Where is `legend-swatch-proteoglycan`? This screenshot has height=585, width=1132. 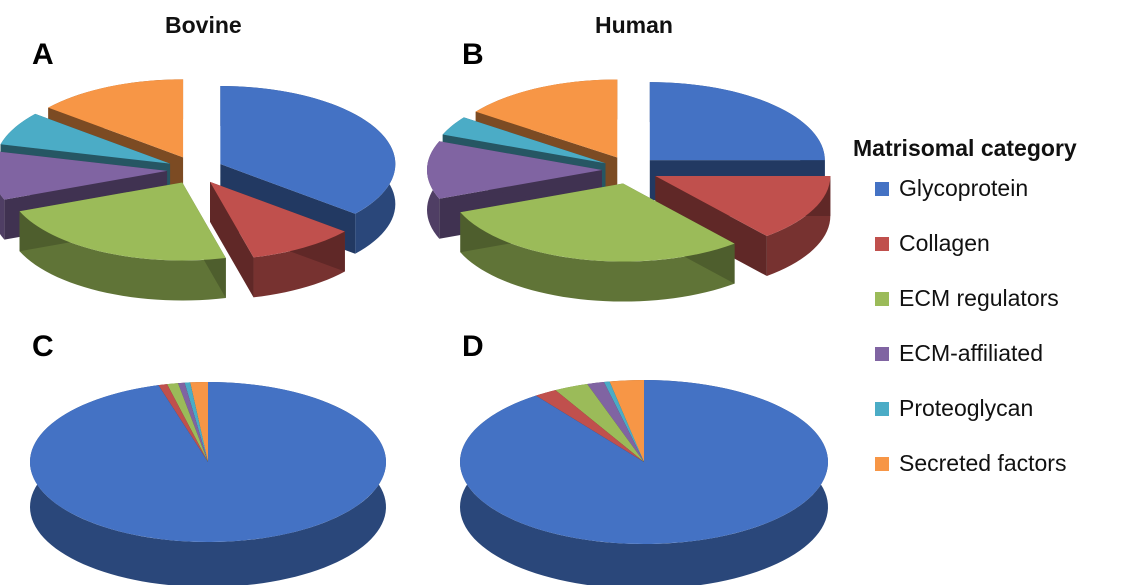
legend-swatch-proteoglycan is located at coordinates (882, 408).